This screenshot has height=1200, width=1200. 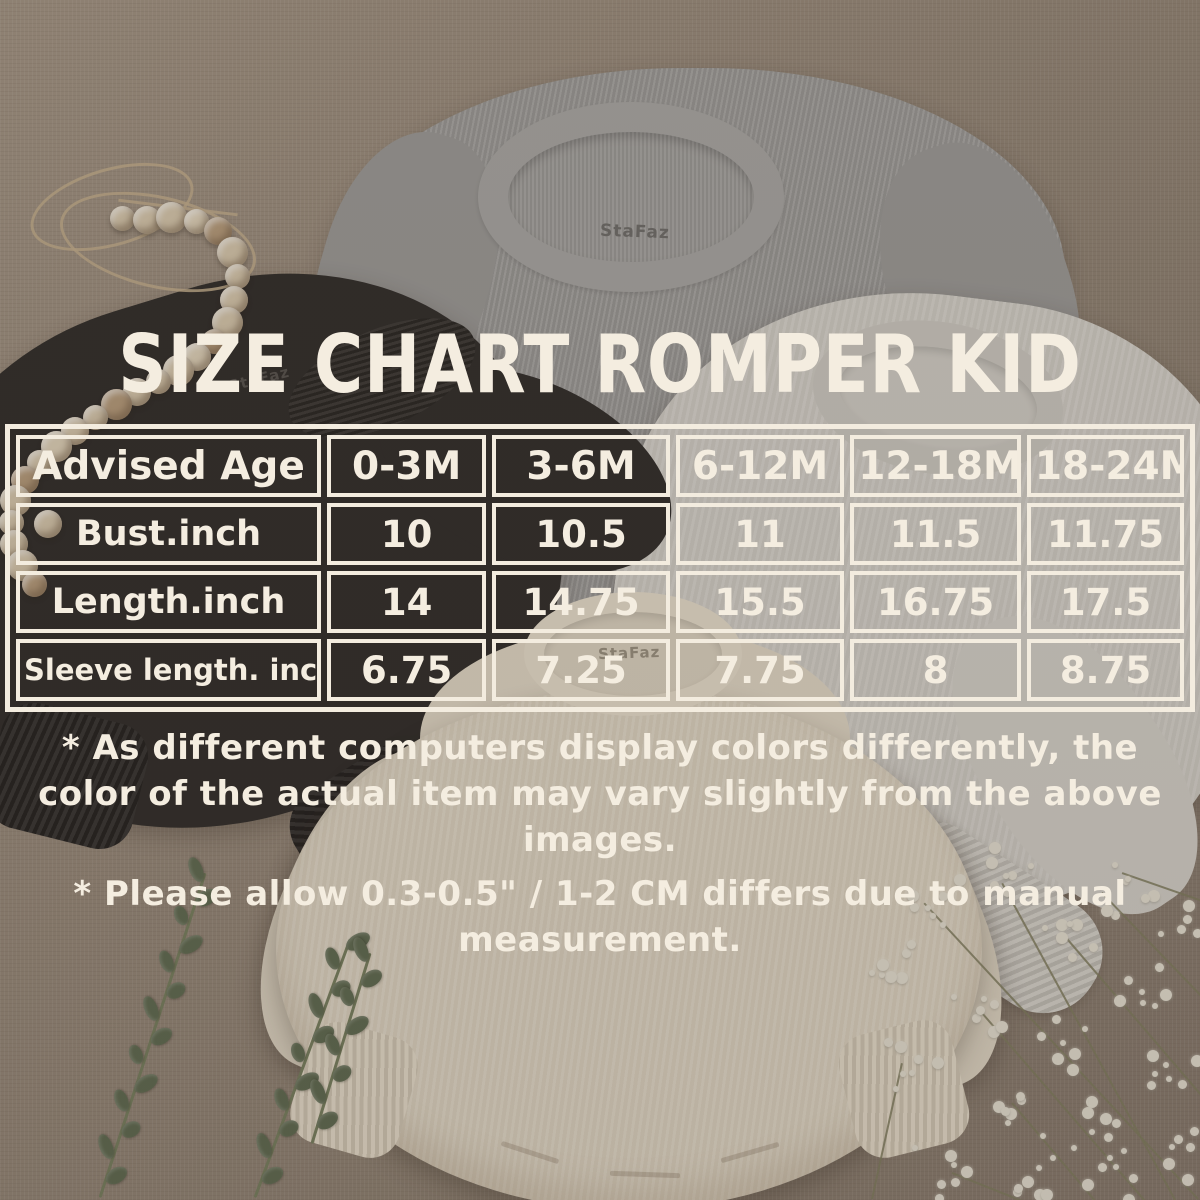 I want to click on page-title: SIZE CHART ROMPER KID, so click(x=600, y=364).